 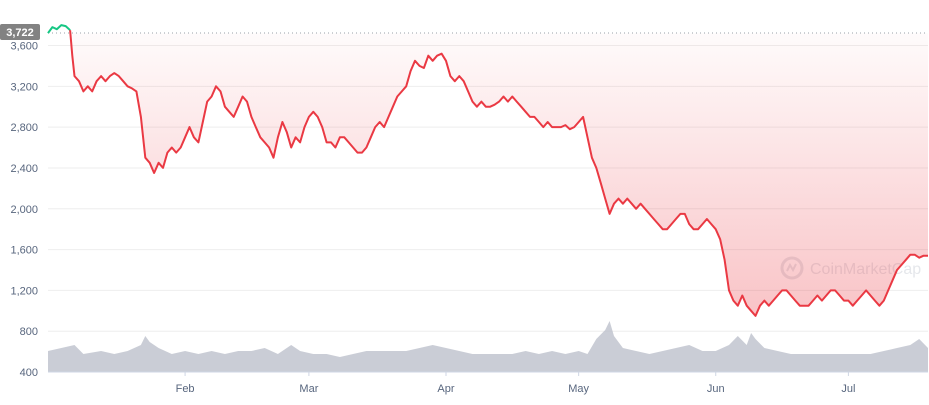 What do you see at coordinates (24, 169) in the screenshot?
I see `y-tick-label: 2,400` at bounding box center [24, 169].